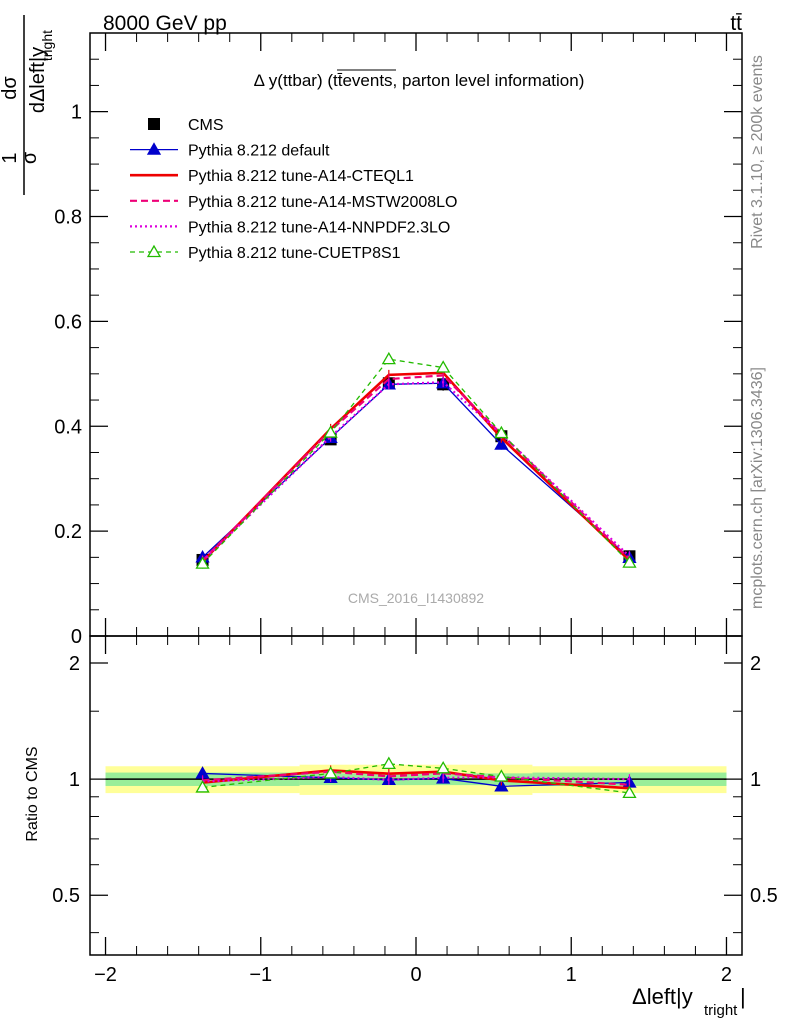 This screenshot has width=786, height=1024. I want to click on analysis-watermark: CMS_2016_I1430892, so click(416, 598).